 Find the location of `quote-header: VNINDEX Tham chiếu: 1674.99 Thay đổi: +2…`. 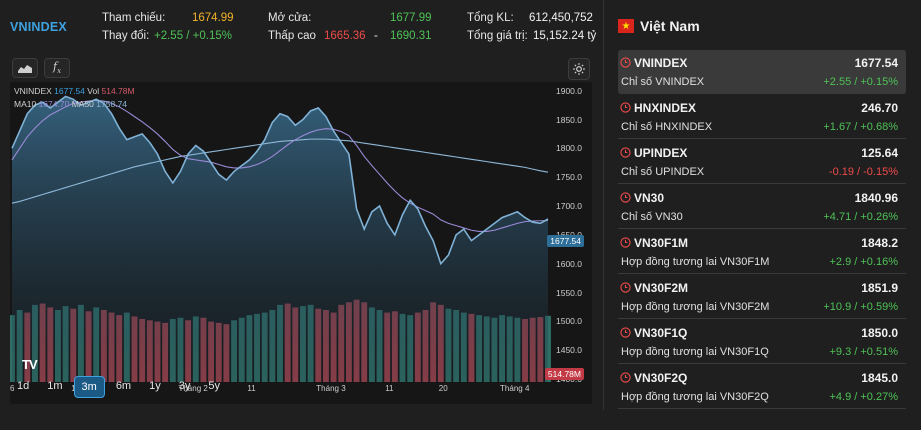

quote-header: VNINDEX Tham chiếu: 1674.99 Thay đổi: +2… is located at coordinates (300, 25).